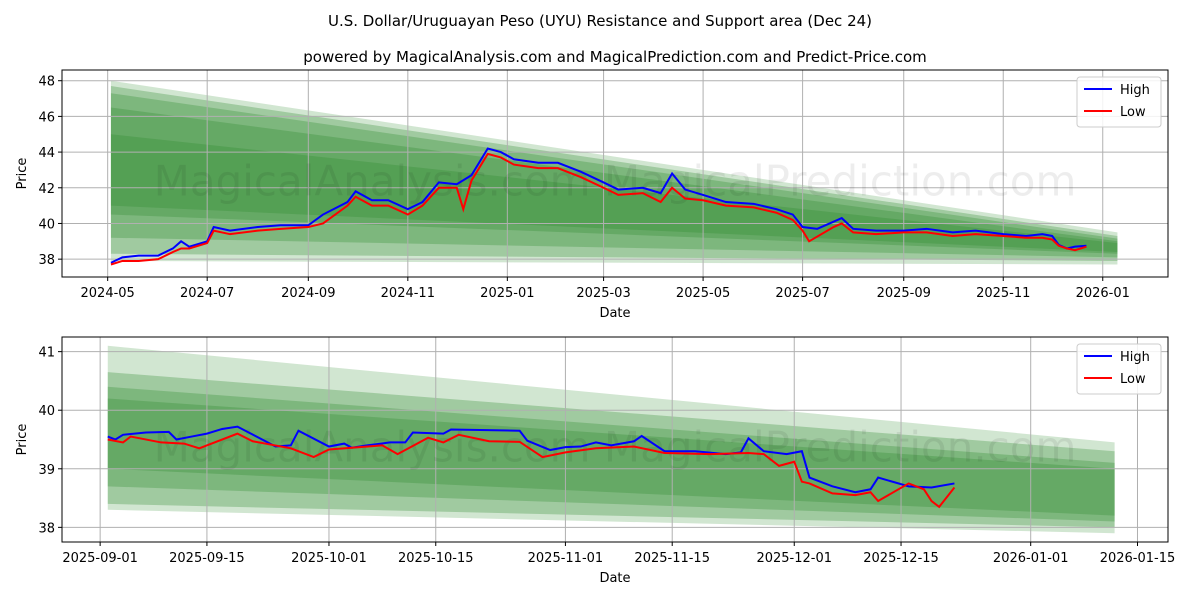 Image resolution: width=1200 pixels, height=600 pixels. I want to click on x-tick-label: 2025-10-01, so click(329, 558).